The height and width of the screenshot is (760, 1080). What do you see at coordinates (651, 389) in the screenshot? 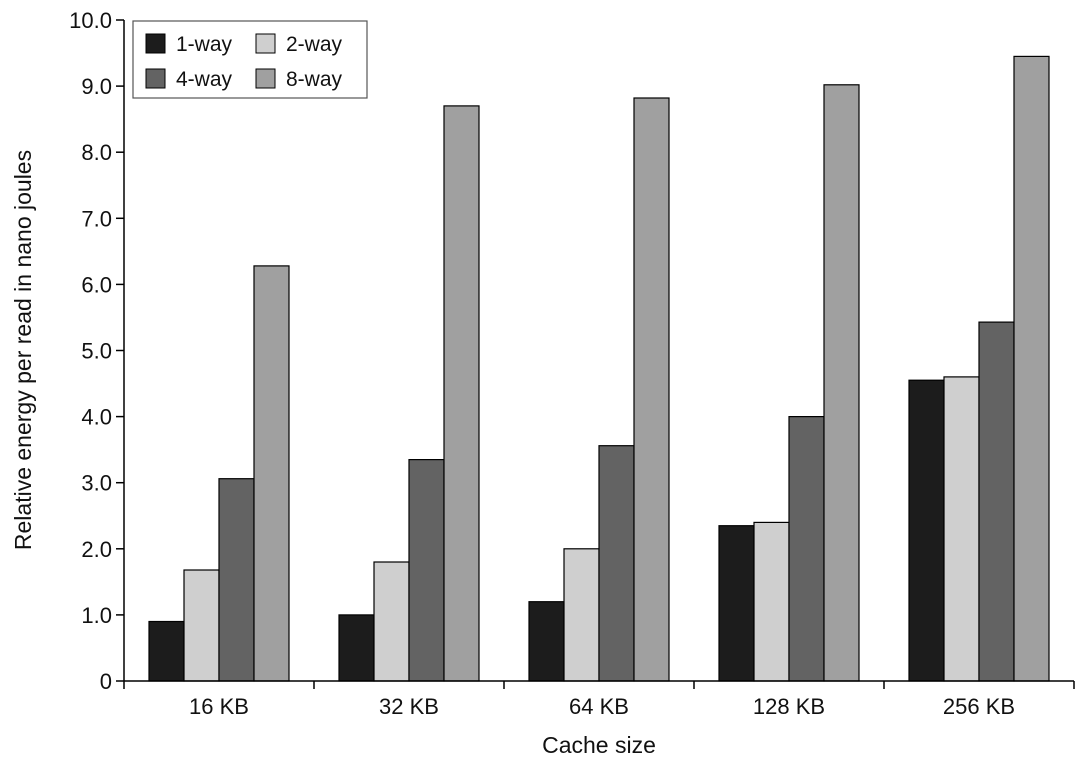
I see `bar-8-way-64KB` at bounding box center [651, 389].